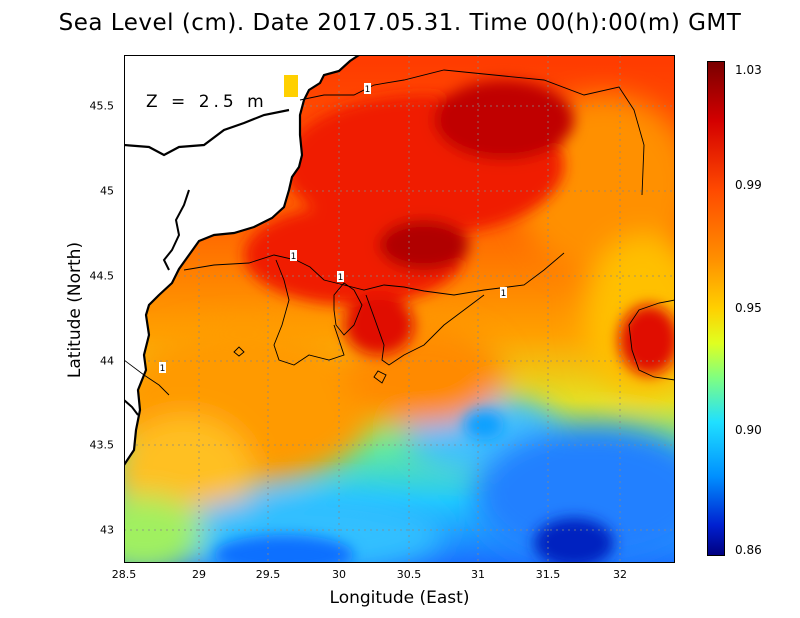 This screenshot has width=800, height=618. Describe the element at coordinates (107, 191) in the screenshot. I see `y-tick-label: 45` at that location.